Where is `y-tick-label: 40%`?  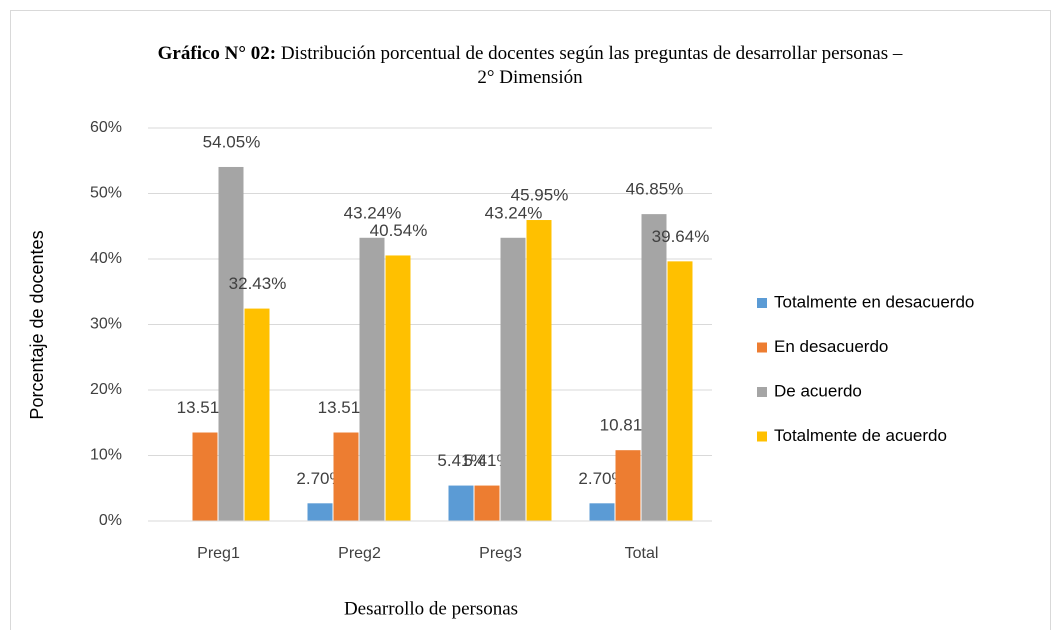
y-tick-label: 40% is located at coordinates (106, 258).